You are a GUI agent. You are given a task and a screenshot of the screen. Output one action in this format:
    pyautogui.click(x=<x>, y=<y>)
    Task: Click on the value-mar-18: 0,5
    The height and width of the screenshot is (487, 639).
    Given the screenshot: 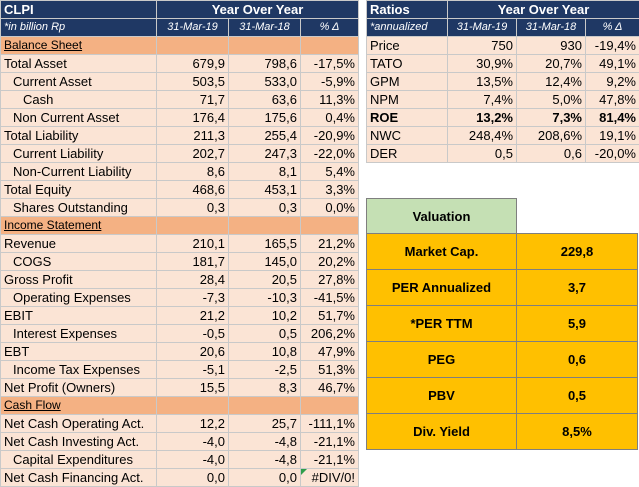 What is the action you would take?
    pyautogui.click(x=264, y=333)
    